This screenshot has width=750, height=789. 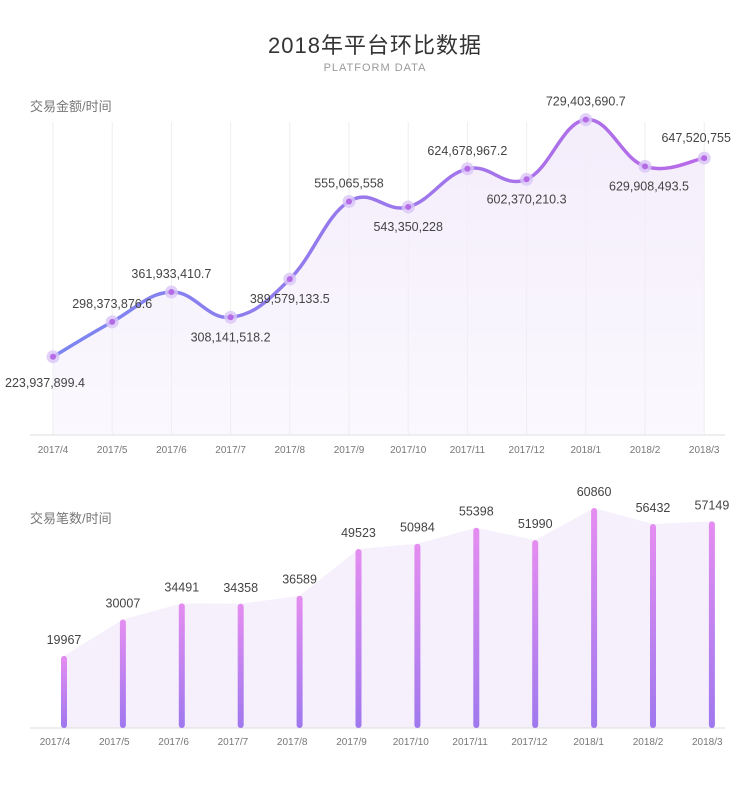 I want to click on data-label-2017/5: 30007, so click(x=123, y=604).